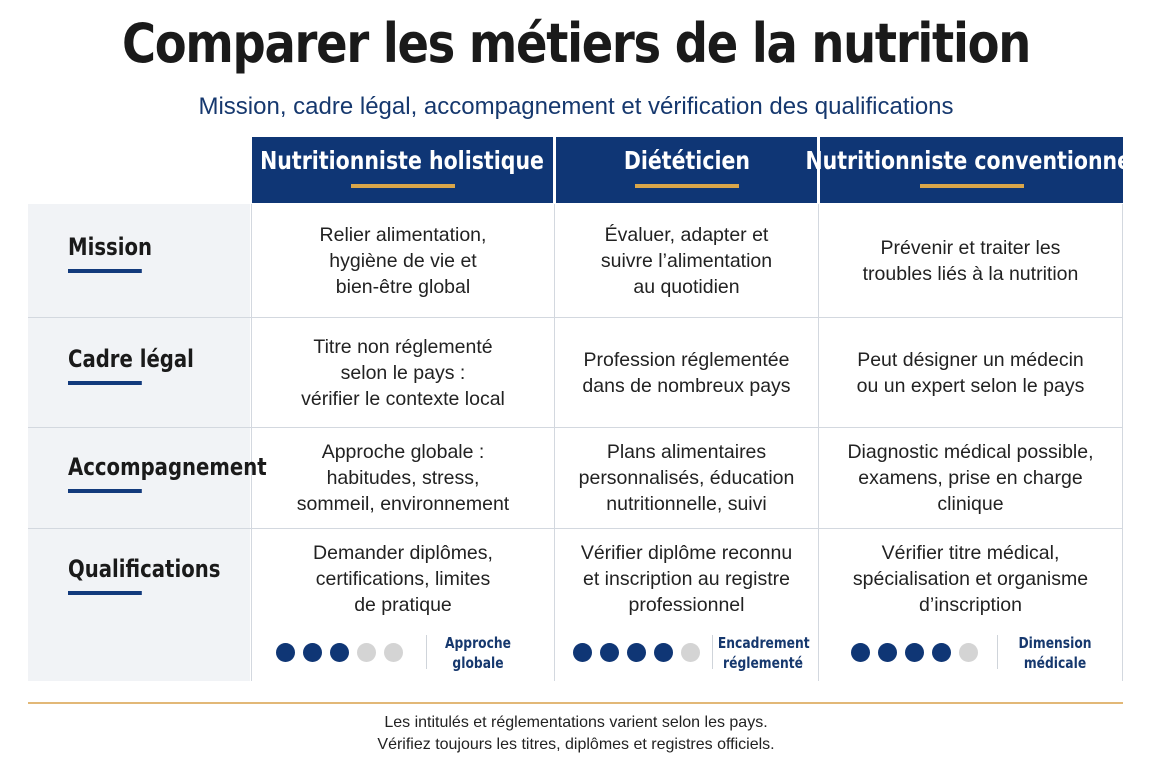 This screenshot has height=768, width=1152. What do you see at coordinates (575, 703) in the screenshot?
I see `footer-divider` at bounding box center [575, 703].